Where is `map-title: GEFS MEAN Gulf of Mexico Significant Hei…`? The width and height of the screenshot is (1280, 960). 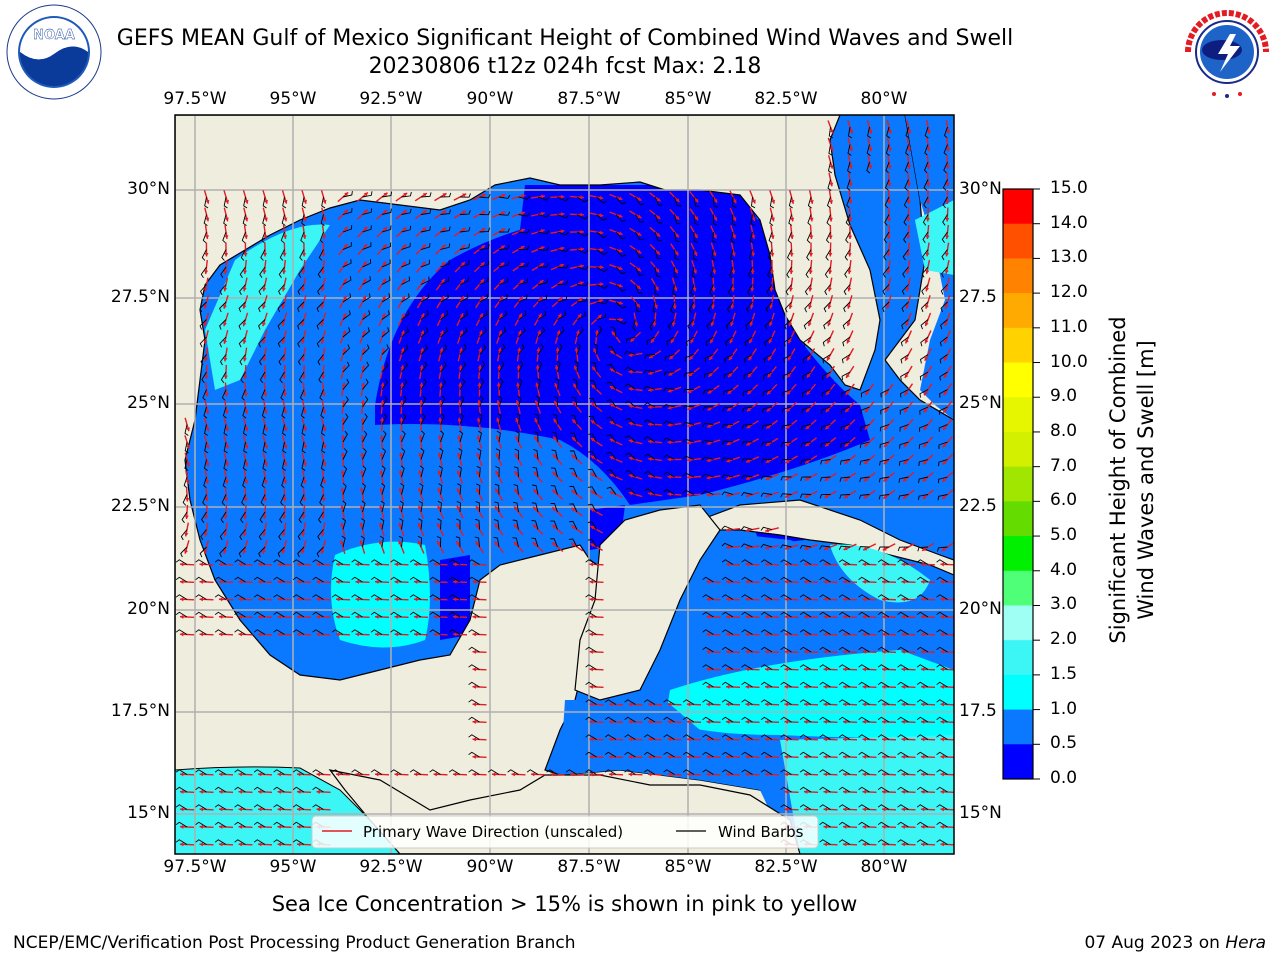
map-title: GEFS MEAN Gulf of Mexico Significant Hei… is located at coordinates (565, 38).